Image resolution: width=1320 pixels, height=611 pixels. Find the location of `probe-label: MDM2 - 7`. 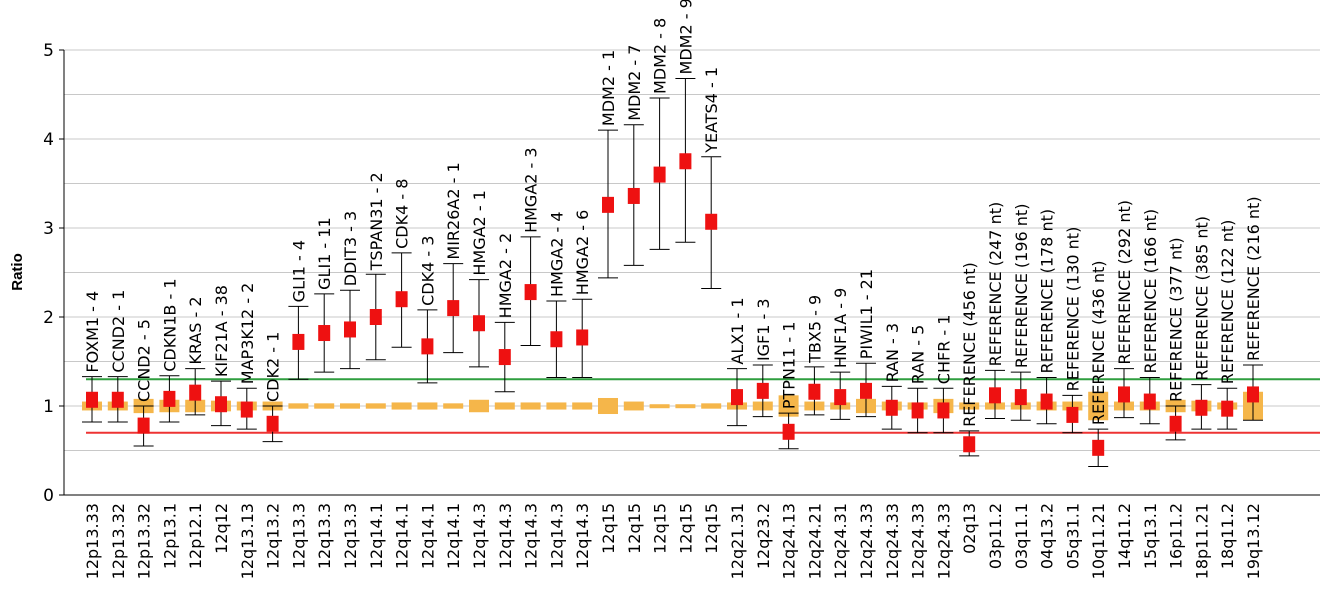

probe-label: MDM2 - 7 is located at coordinates (634, 83).